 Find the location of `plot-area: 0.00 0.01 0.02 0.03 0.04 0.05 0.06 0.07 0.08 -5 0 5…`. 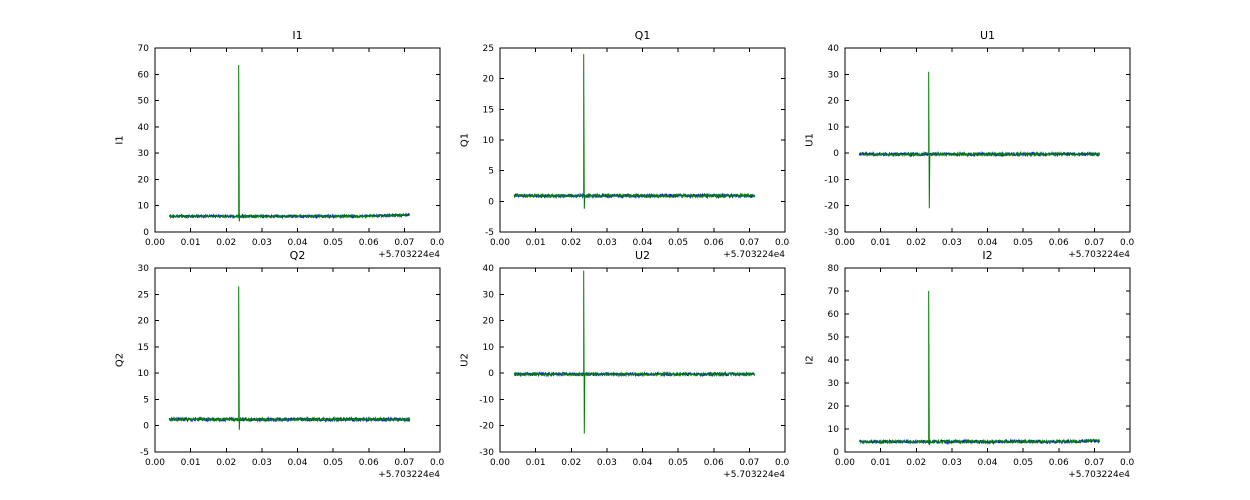

plot-area: 0.00 0.01 0.02 0.03 0.04 0.05 0.06 0.07 0.08 -5 0 5… is located at coordinates (636, 146).